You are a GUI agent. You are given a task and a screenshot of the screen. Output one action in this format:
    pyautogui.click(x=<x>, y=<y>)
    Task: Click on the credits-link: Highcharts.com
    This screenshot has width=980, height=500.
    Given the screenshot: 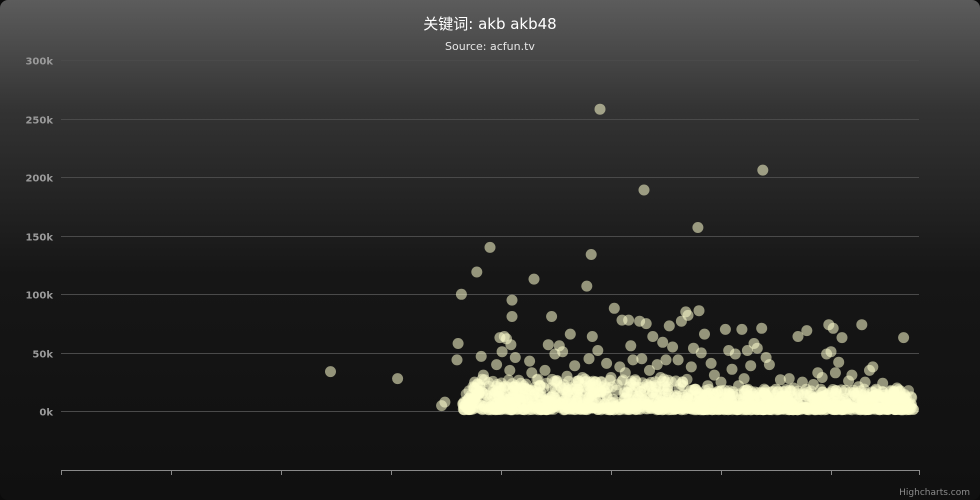 What is the action you would take?
    pyautogui.click(x=934, y=493)
    